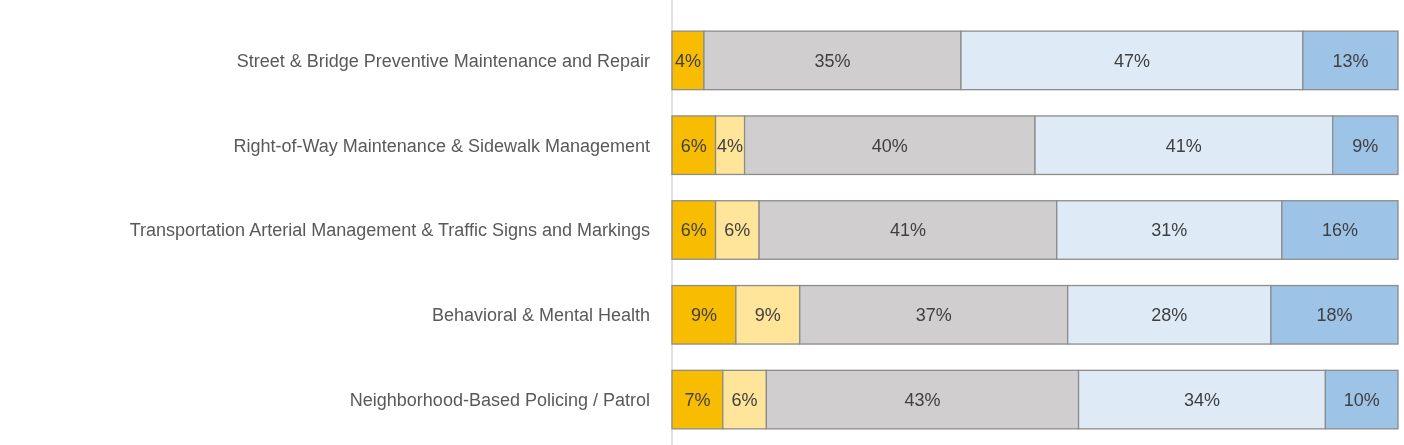 The width and height of the screenshot is (1404, 445). Describe the element at coordinates (1361, 399) in the screenshot. I see `data-label: 10%` at that location.